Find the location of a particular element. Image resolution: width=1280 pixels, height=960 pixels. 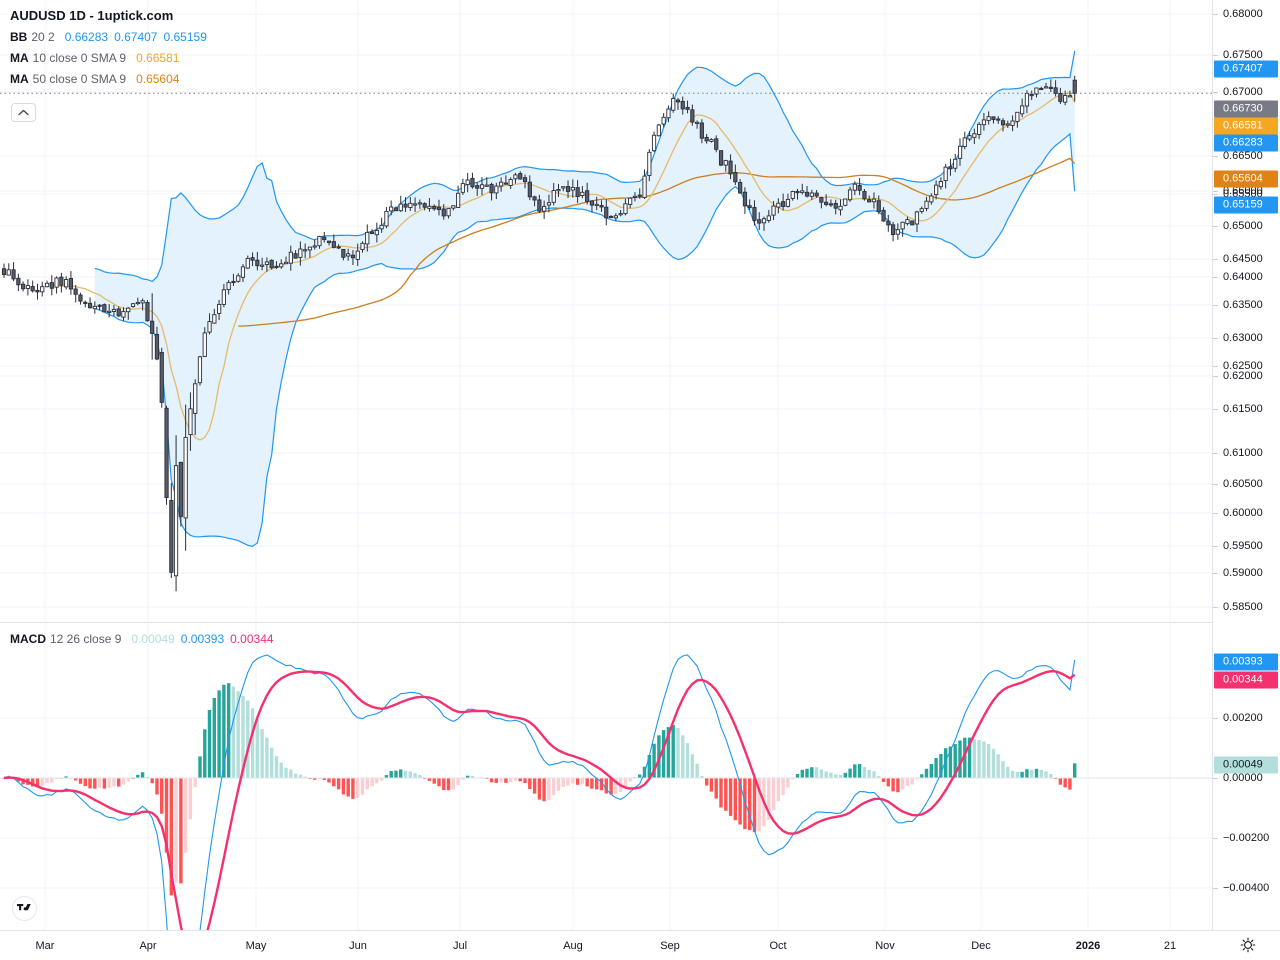

macd-hist-badge: 0.00049 is located at coordinates (1246, 765).